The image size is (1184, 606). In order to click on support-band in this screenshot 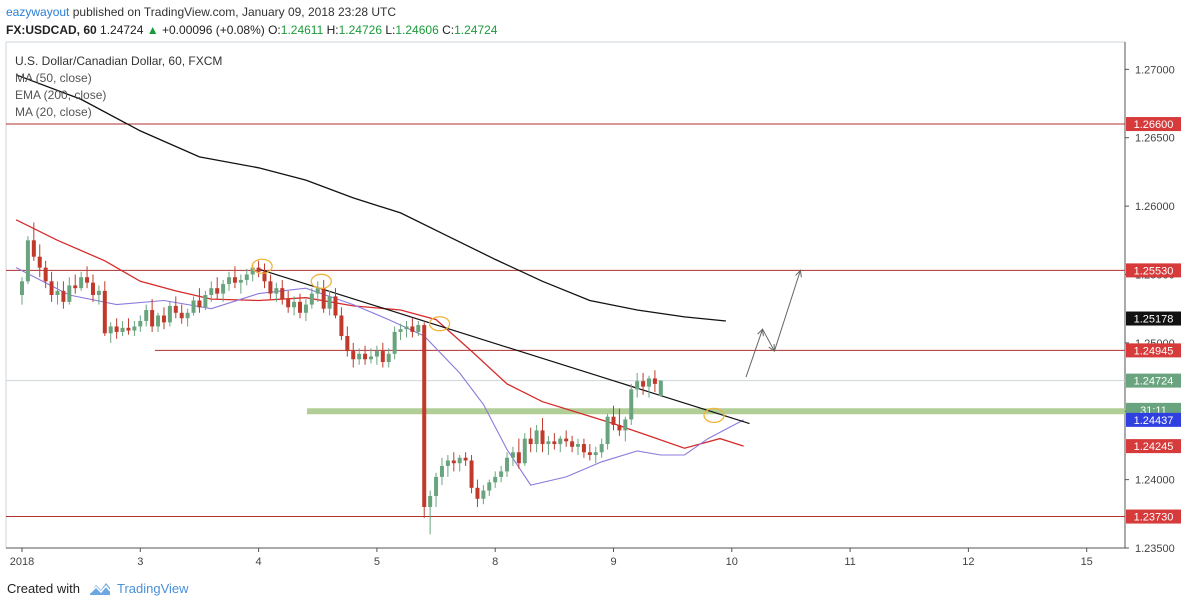, I will do `click(716, 411)`.